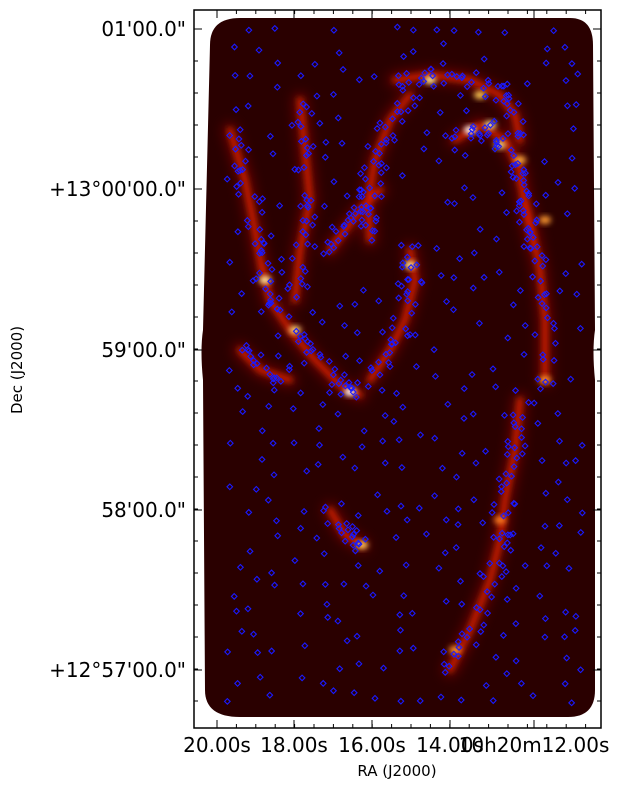 The width and height of the screenshot is (624, 790). Describe the element at coordinates (143, 29) in the screenshot. I see `y-tick-label: 01'00.0"` at that location.